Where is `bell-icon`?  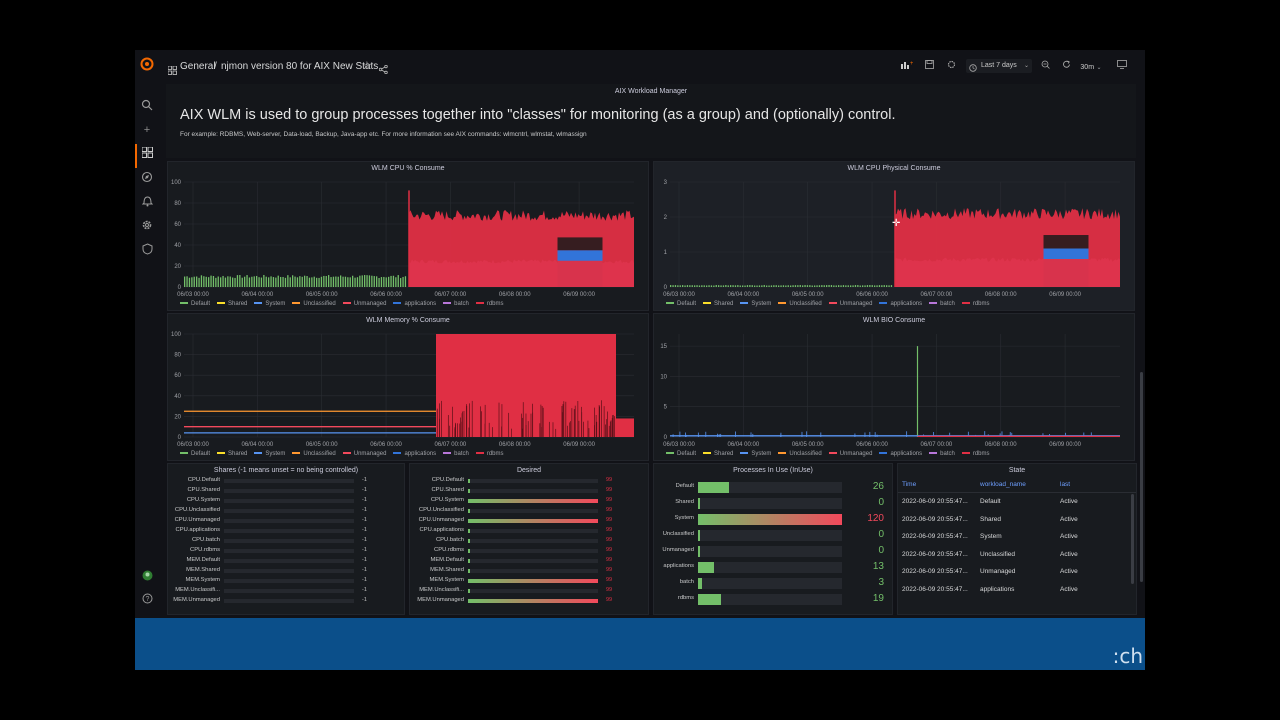 bell-icon is located at coordinates (147, 202).